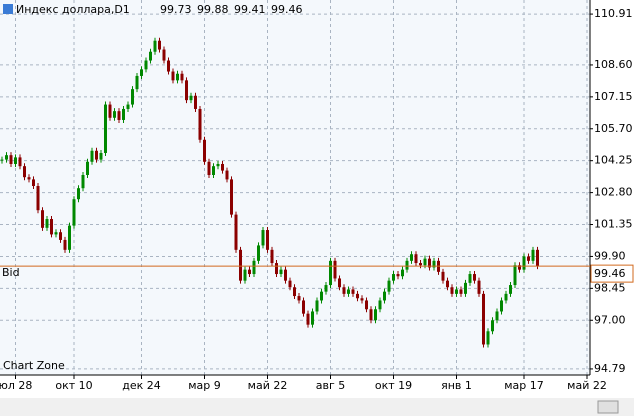 Image resolution: width=634 pixels, height=416 pixels. I want to click on x-tick-label: дек 24, so click(141, 385).